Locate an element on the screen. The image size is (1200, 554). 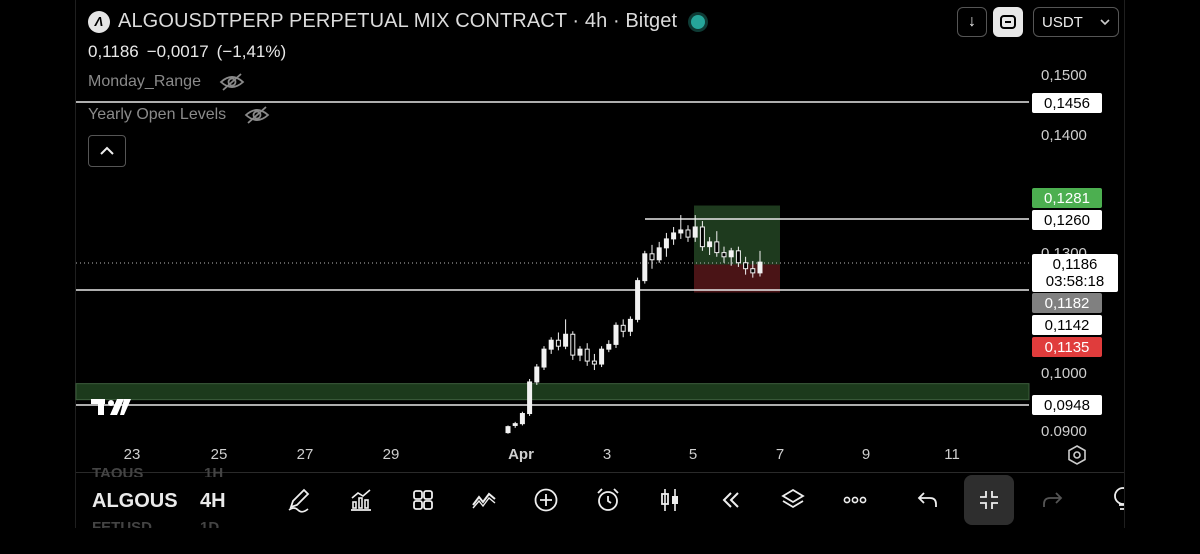
indicators-icon is located at coordinates (361, 500).